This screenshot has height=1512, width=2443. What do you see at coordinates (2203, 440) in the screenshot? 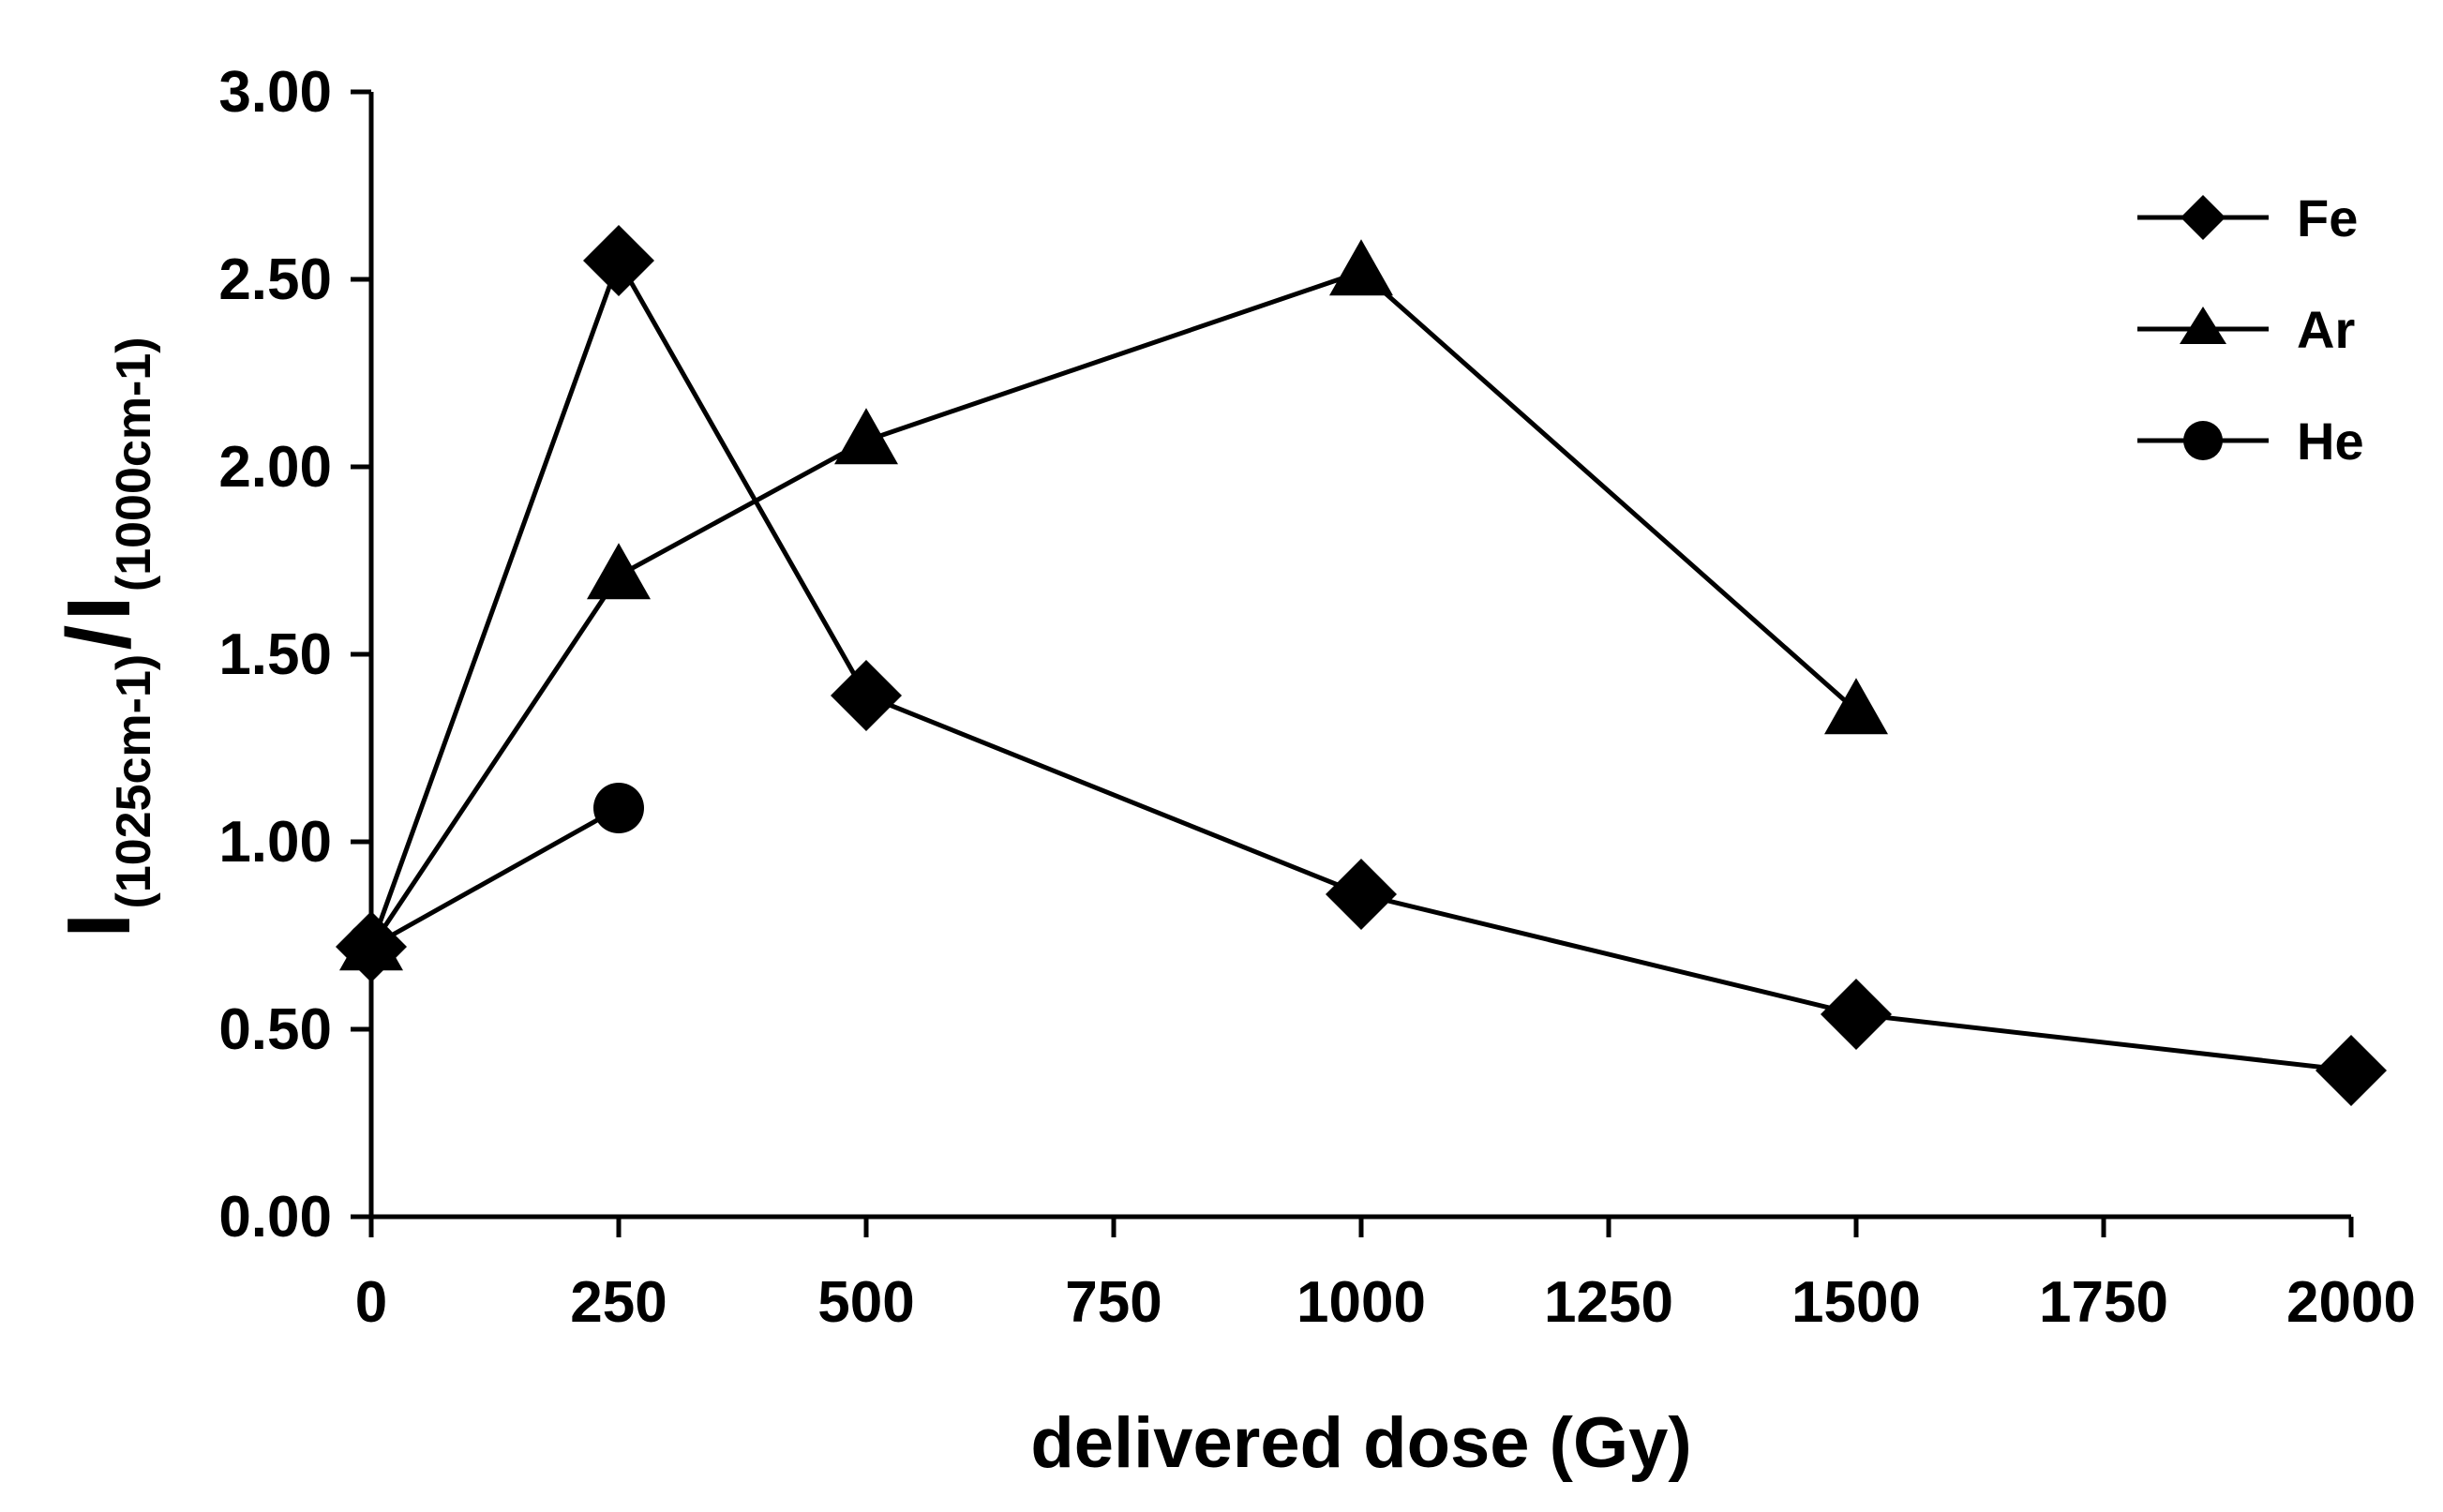
I see `legend-circle-marker` at bounding box center [2203, 440].